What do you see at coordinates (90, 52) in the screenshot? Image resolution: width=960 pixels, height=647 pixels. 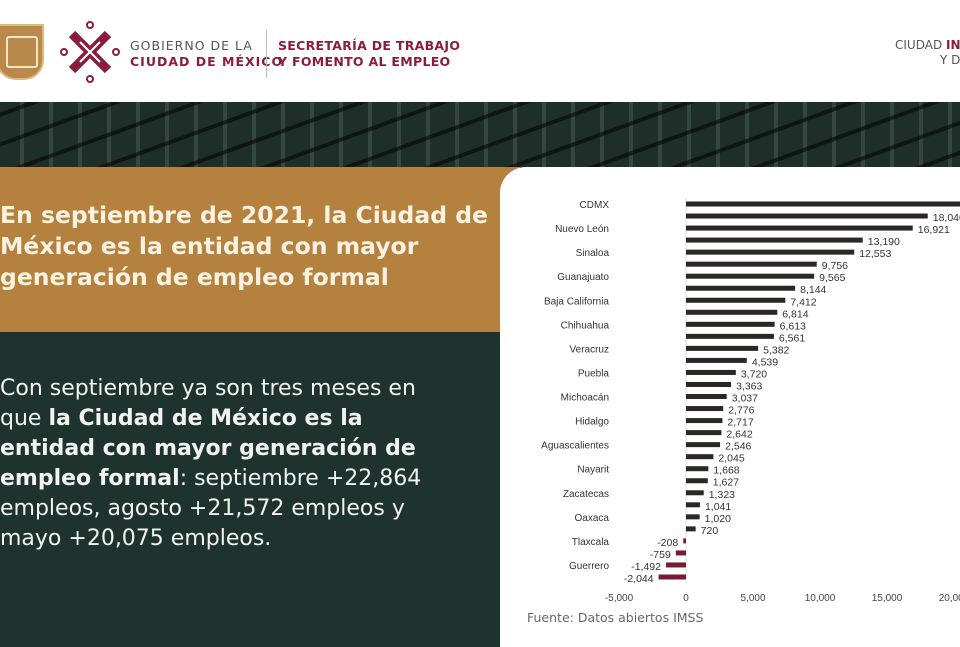 I see `cdmx-emblem-logo` at bounding box center [90, 52].